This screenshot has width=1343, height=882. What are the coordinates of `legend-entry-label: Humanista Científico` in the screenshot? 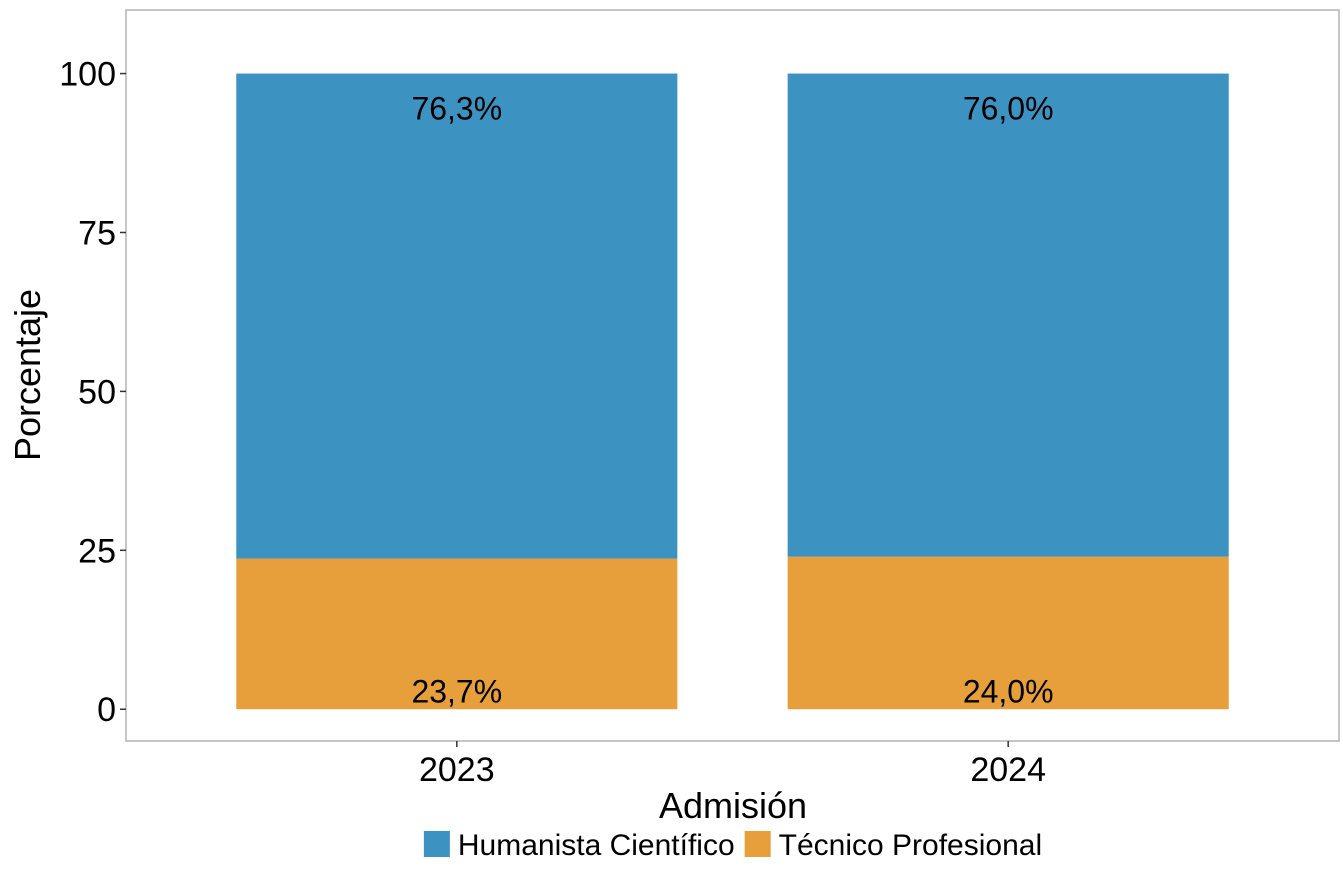 It's located at (596, 845).